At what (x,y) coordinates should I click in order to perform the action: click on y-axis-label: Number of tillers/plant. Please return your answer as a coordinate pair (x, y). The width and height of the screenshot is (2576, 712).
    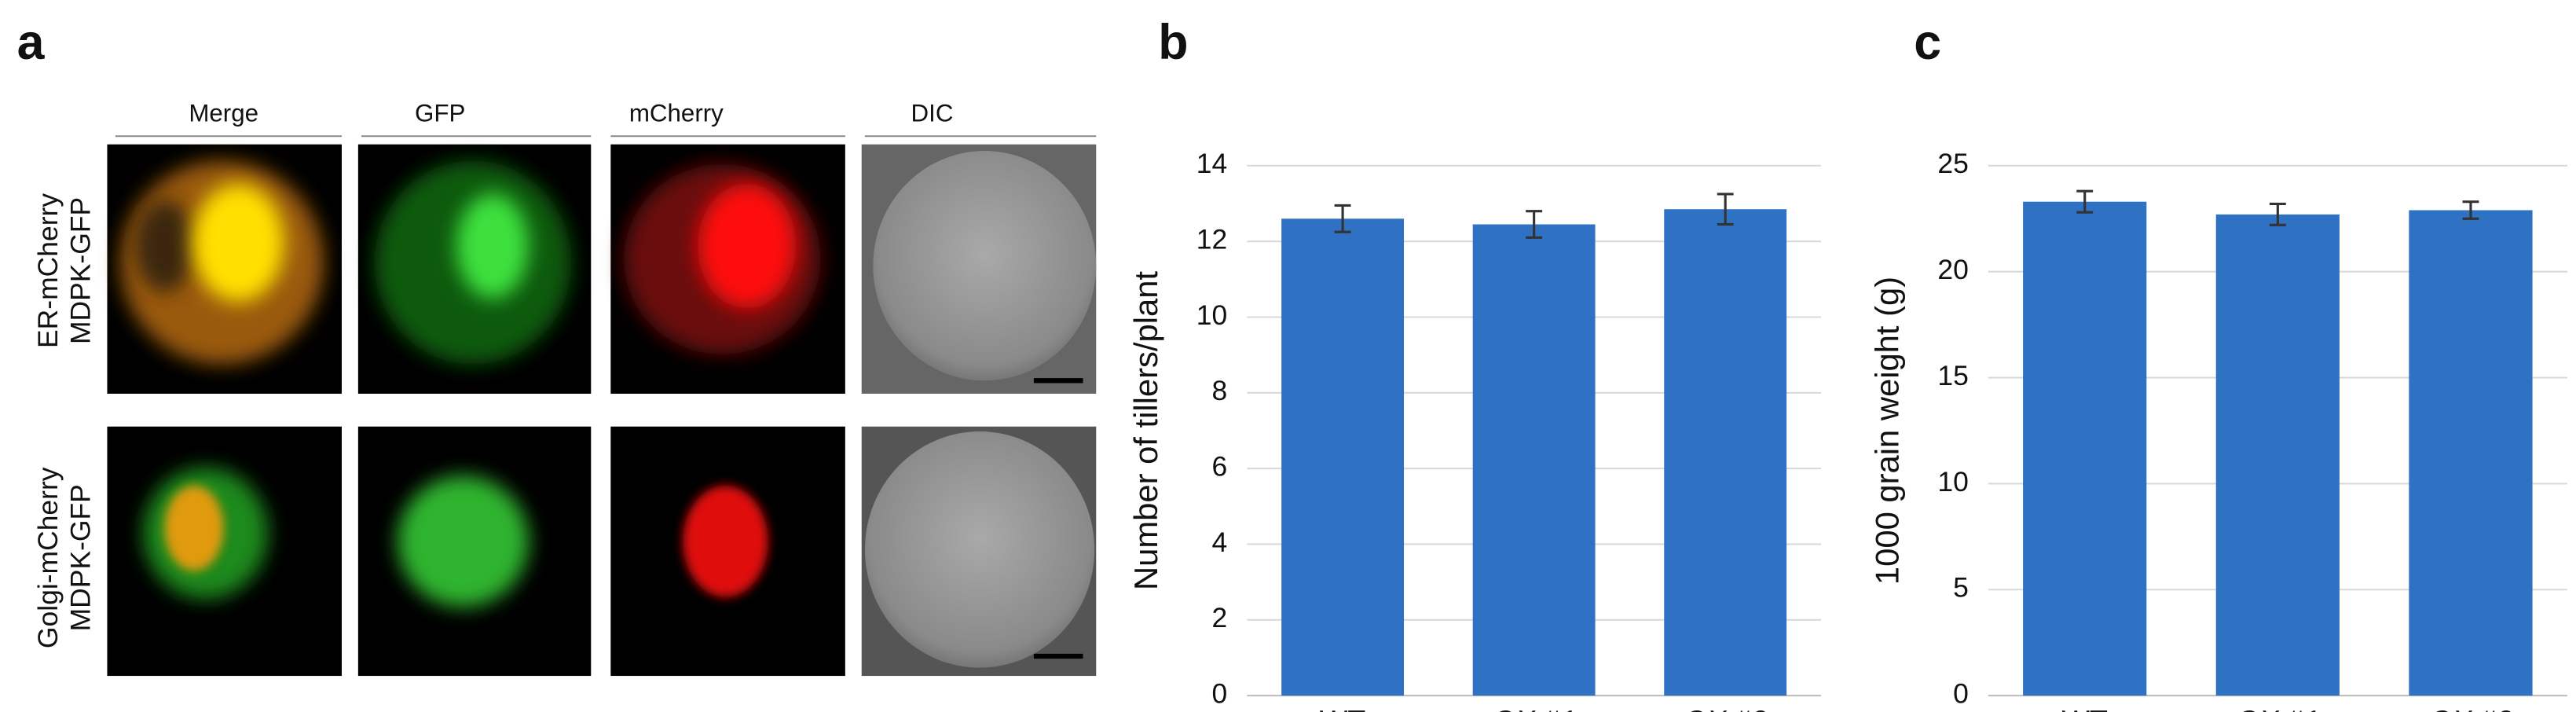
    Looking at the image, I should click on (1145, 431).